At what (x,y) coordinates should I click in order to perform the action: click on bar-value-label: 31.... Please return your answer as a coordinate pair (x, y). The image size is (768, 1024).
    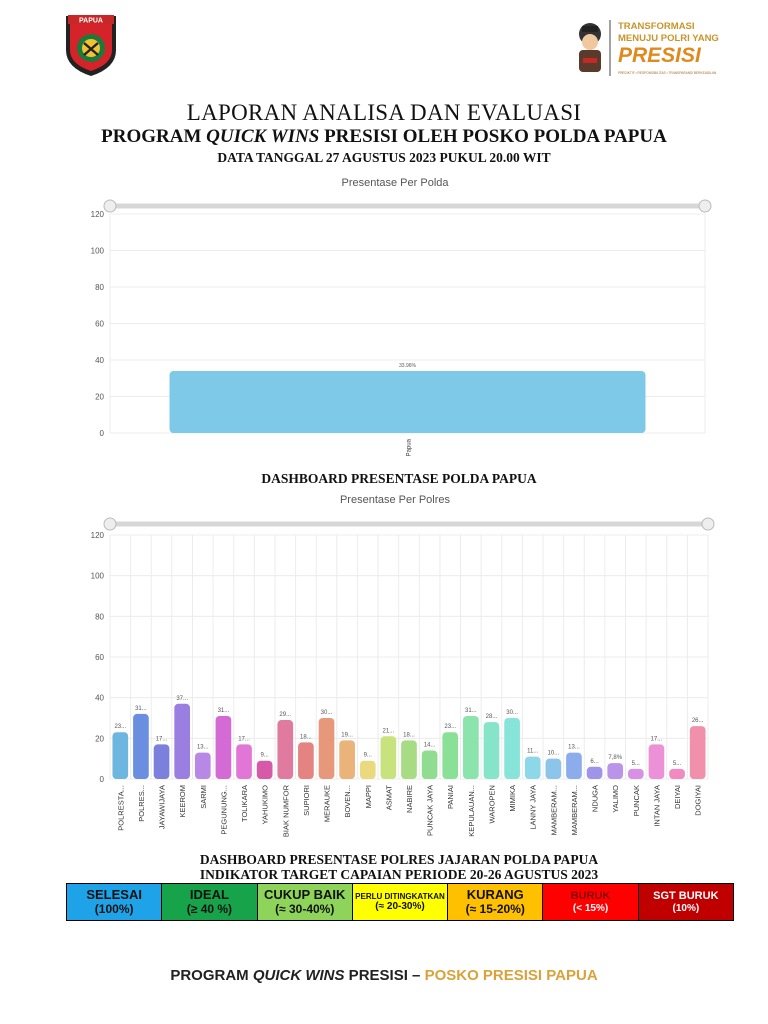
    Looking at the image, I should click on (471, 711).